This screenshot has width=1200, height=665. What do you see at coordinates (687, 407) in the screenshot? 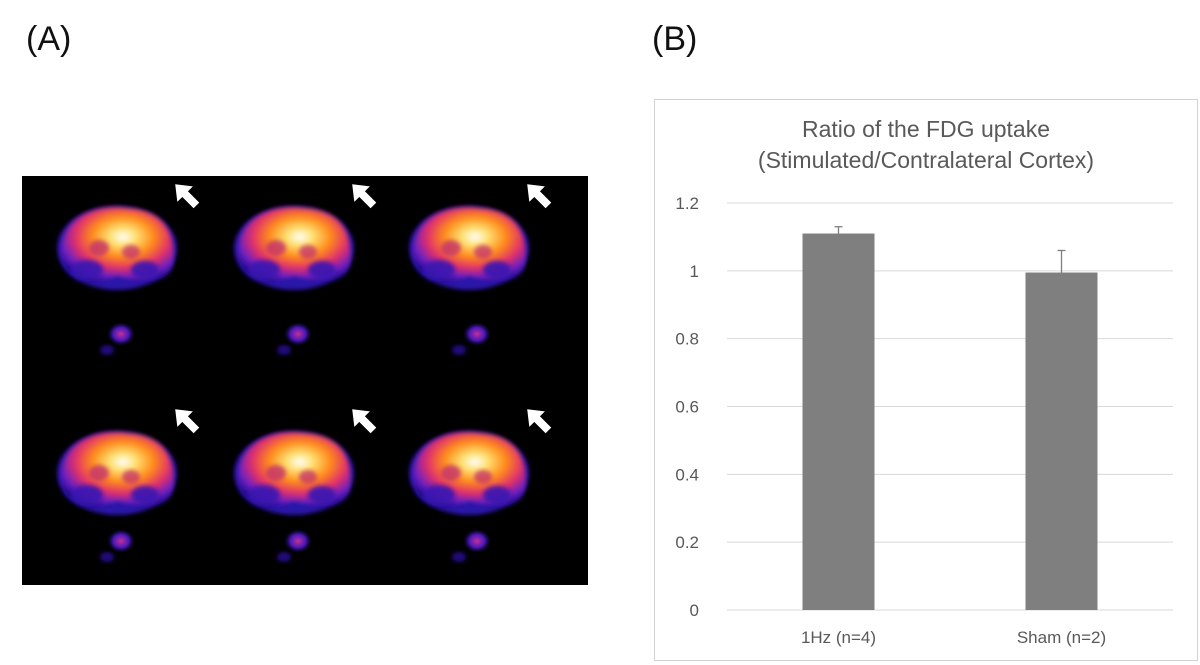
I see `y-tick-label: 0.6` at bounding box center [687, 407].